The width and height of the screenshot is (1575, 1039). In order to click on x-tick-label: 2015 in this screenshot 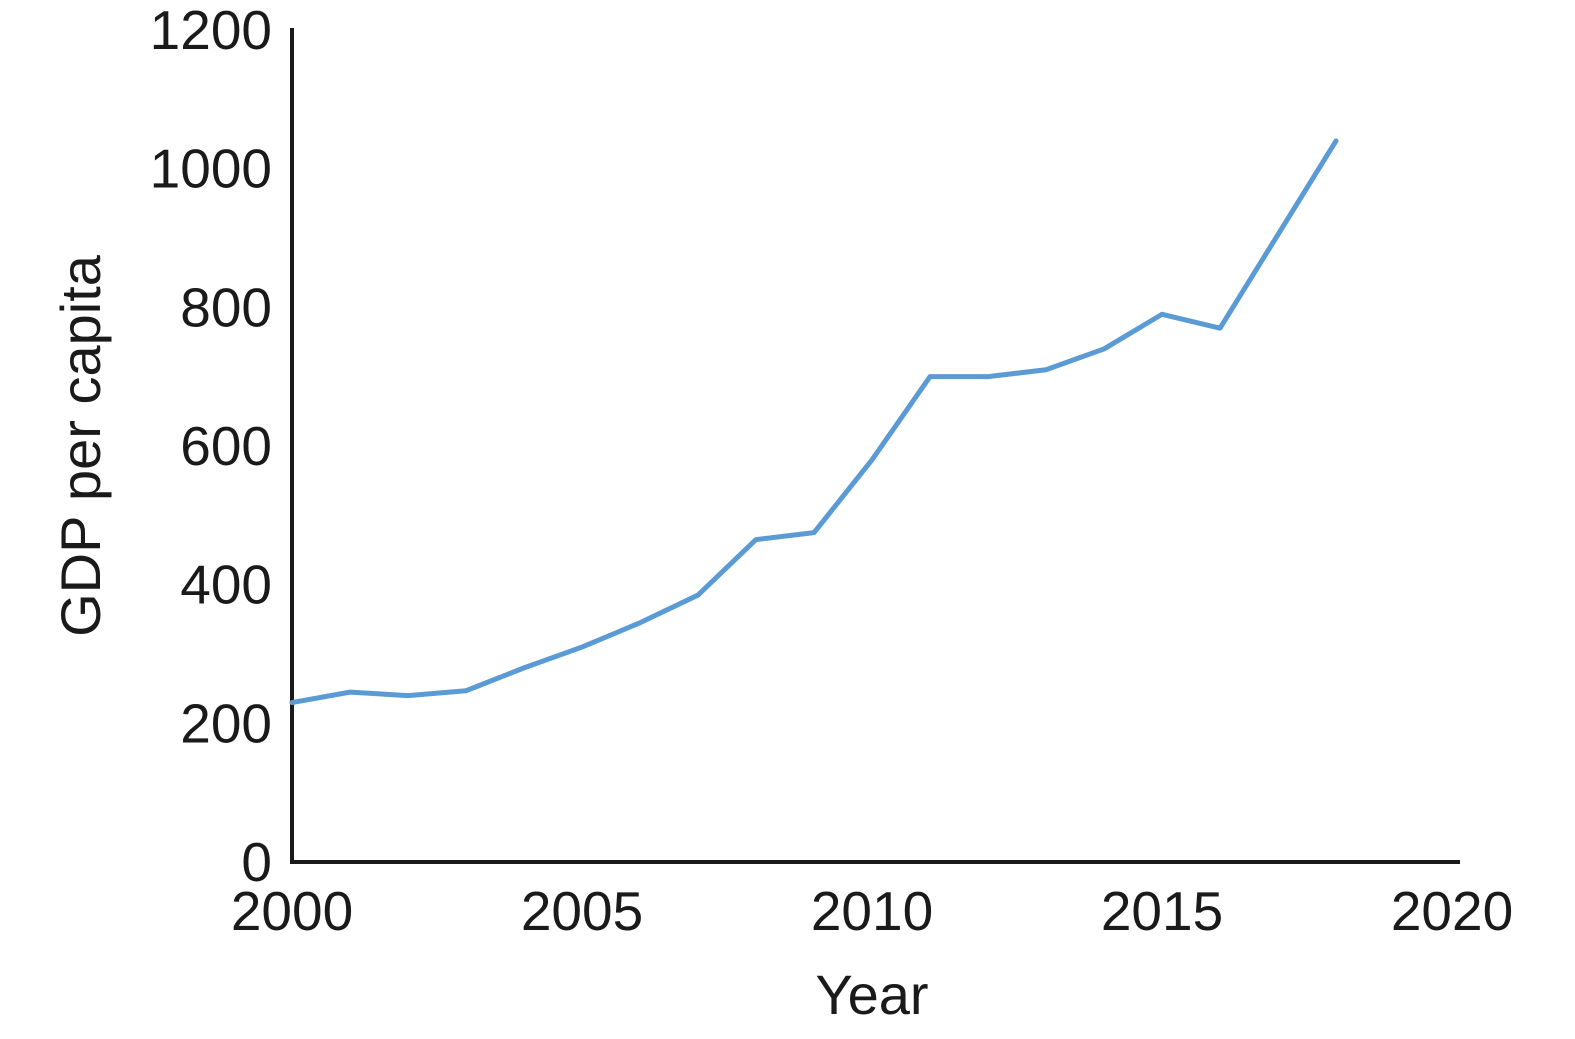, I will do `click(1162, 911)`.